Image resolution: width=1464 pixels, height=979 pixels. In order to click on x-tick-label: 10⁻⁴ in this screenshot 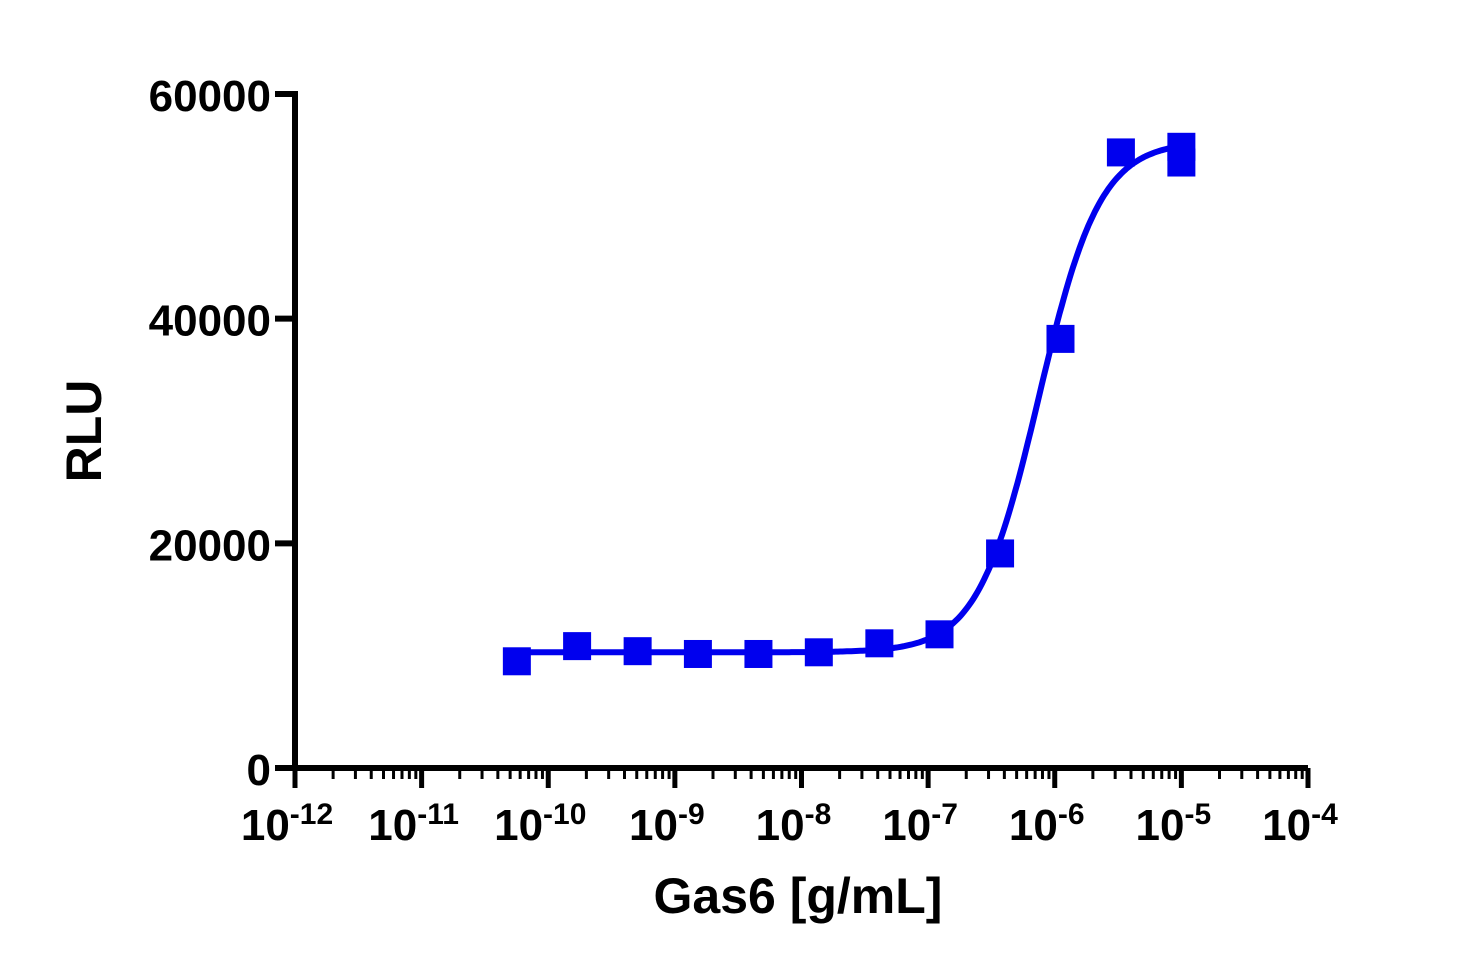, I will do `click(1300, 824)`.